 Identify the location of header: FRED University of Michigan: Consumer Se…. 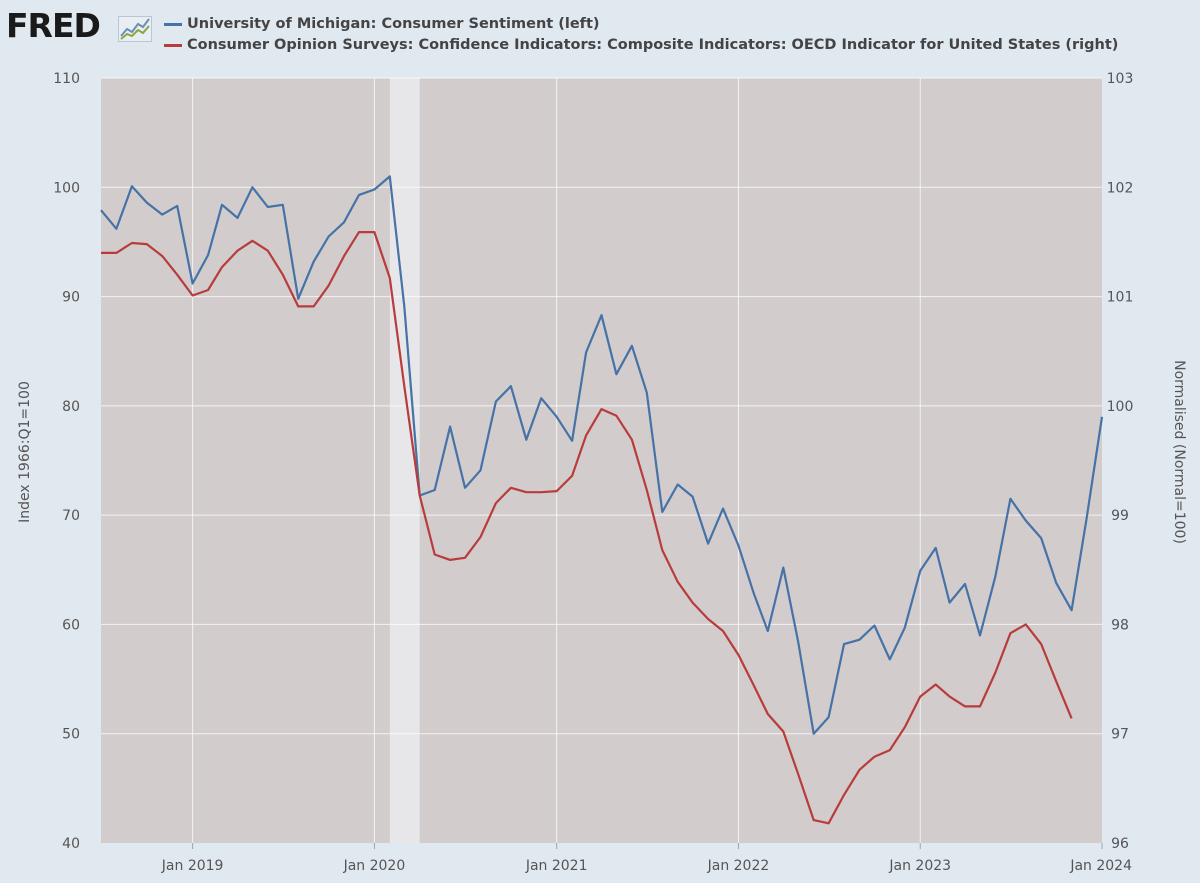
(600, 30).